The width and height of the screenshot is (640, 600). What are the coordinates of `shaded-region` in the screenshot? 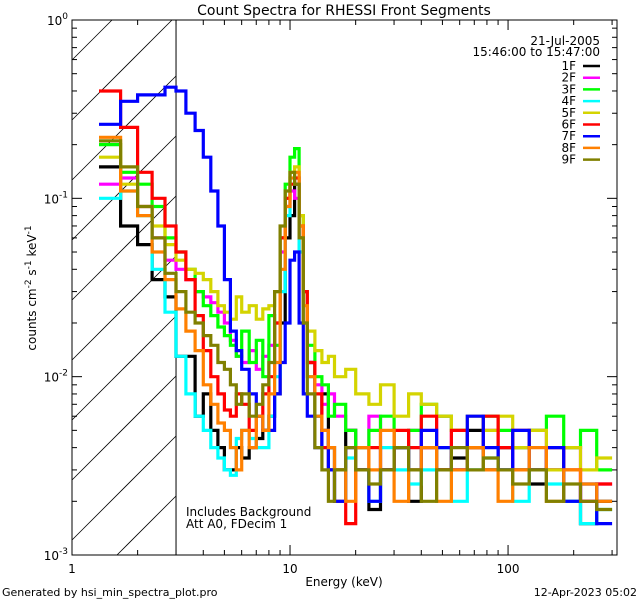 It's located at (124, 287).